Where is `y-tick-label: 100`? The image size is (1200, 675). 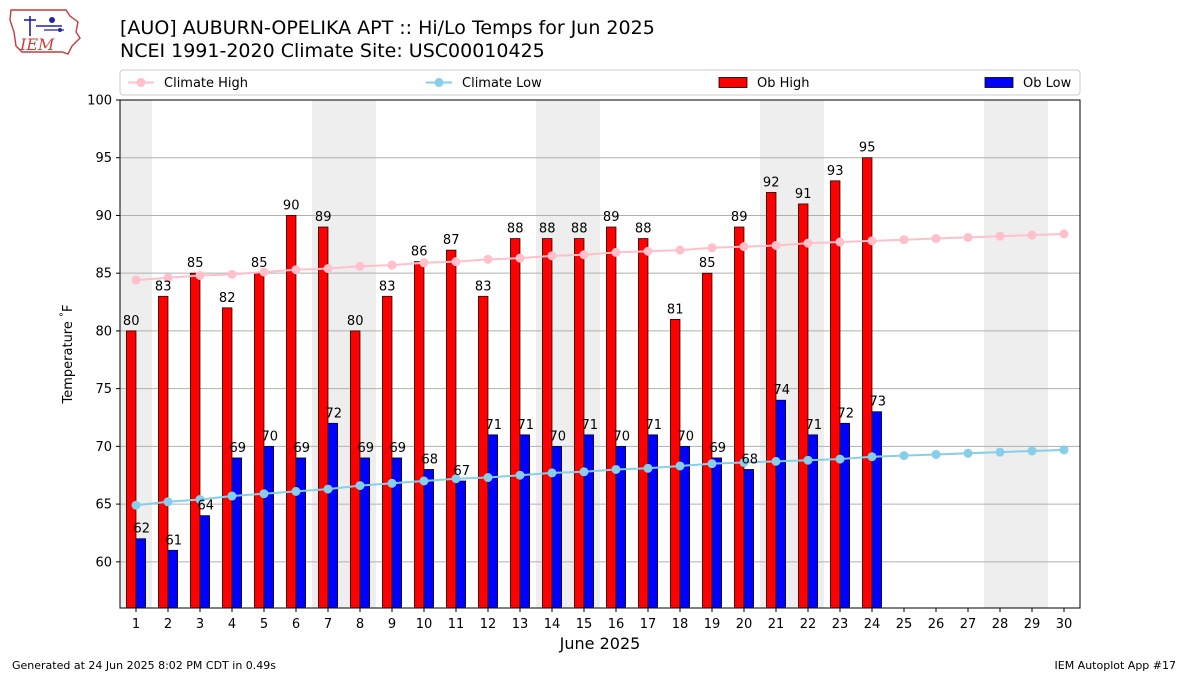
y-tick-label: 100 is located at coordinates (99, 101).